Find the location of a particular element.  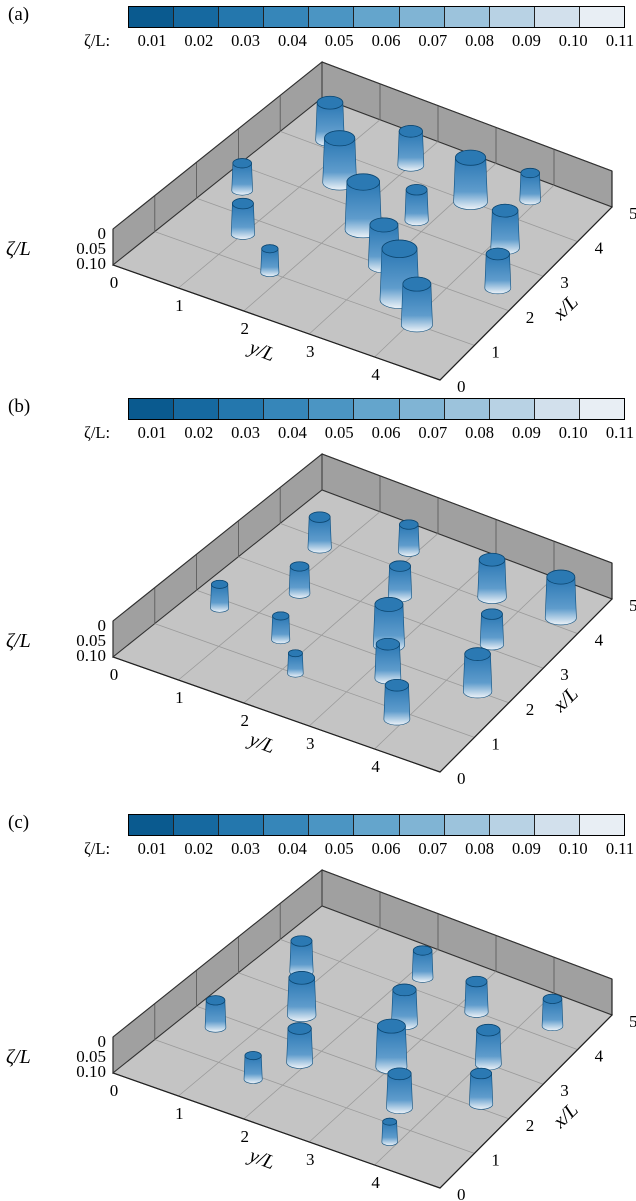

y-tick-label: 1 is located at coordinates (179, 305).